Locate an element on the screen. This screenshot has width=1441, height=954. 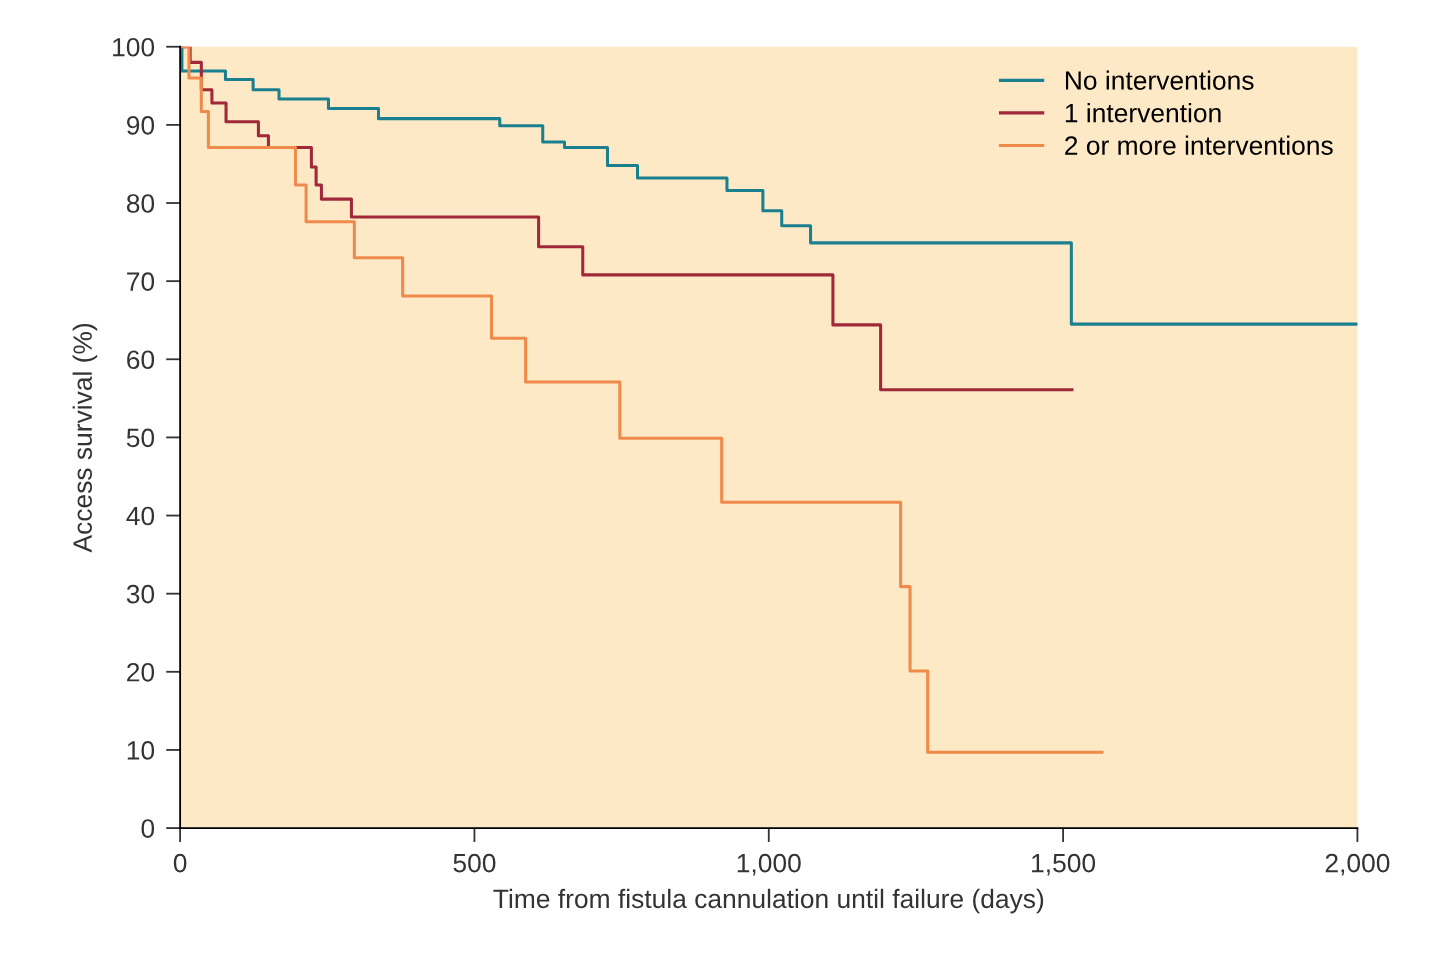
y-tick-label: 60 is located at coordinates (141, 360).